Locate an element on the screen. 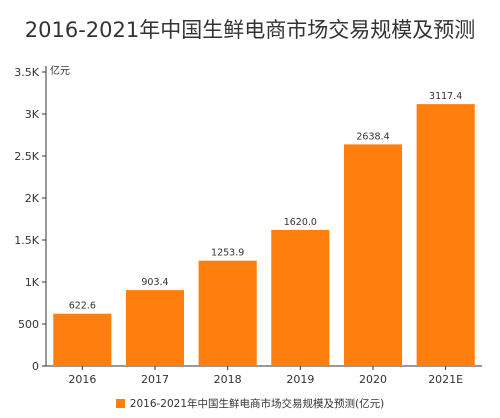 The height and width of the screenshot is (418, 500). bar-value-label: 622.6 is located at coordinates (82, 306).